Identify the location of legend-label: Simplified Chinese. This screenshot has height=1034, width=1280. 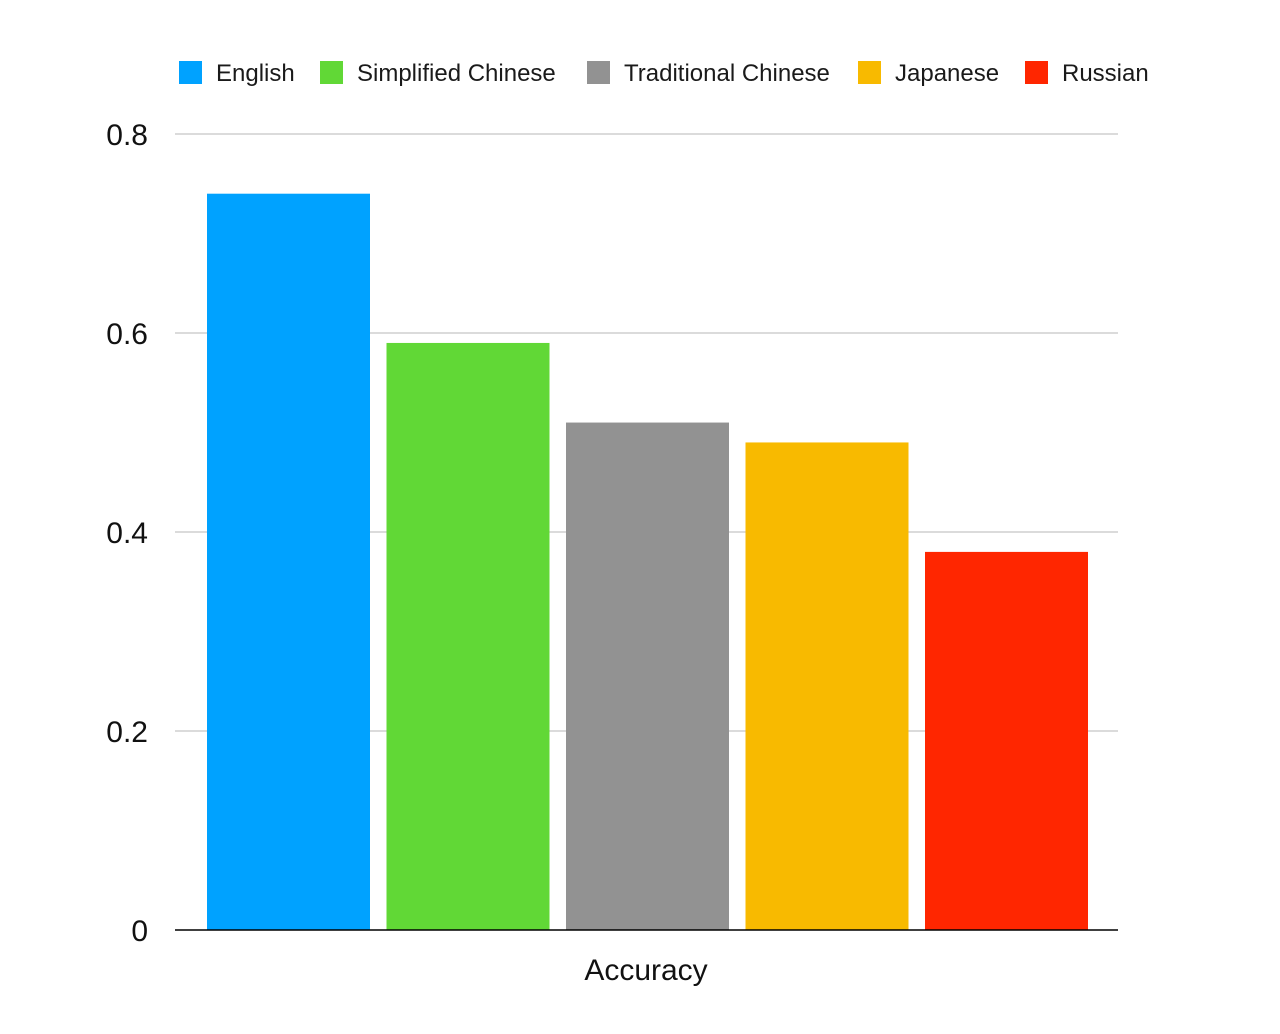
(456, 73).